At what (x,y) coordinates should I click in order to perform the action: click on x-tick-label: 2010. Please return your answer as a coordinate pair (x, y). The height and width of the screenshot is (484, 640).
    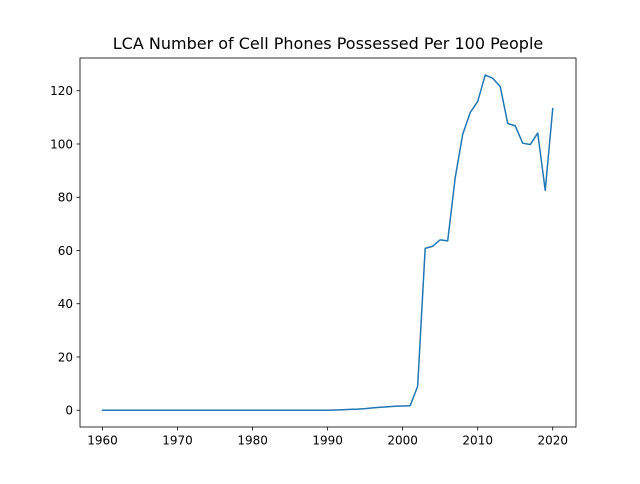
    Looking at the image, I should click on (477, 441).